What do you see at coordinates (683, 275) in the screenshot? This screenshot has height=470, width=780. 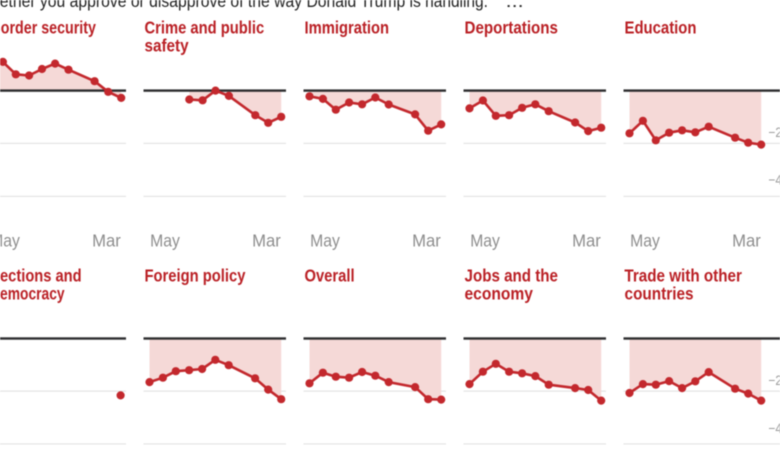 I see `svg-text: Trade with other` at bounding box center [683, 275].